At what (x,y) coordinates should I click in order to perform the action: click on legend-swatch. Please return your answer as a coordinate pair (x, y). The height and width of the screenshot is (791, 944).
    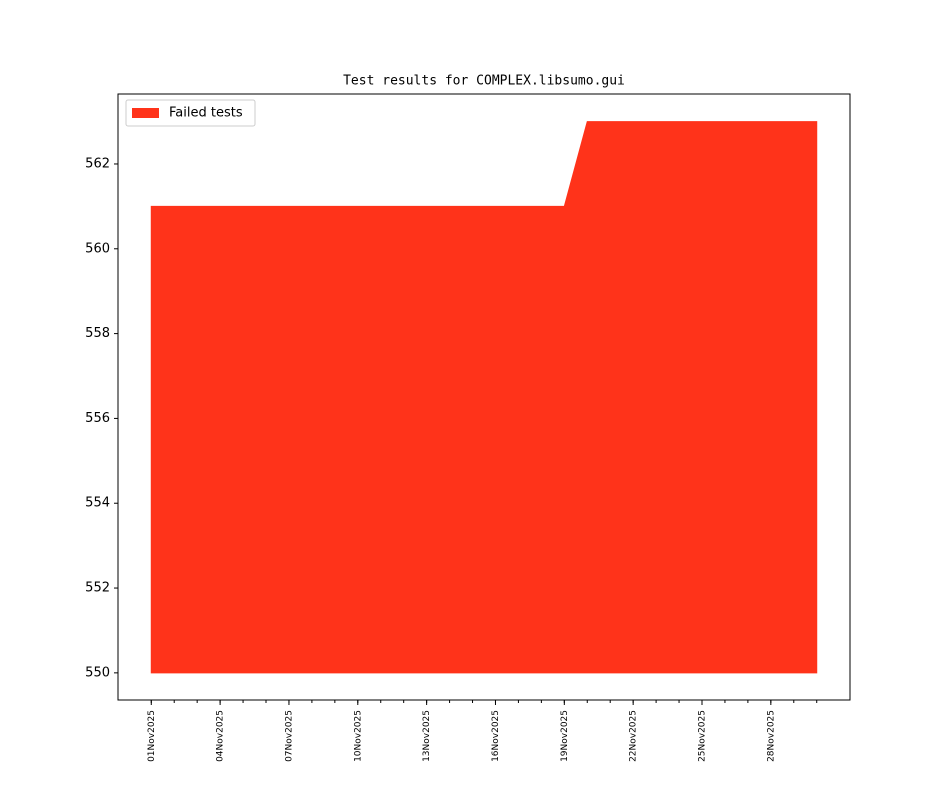
    Looking at the image, I should click on (145, 113).